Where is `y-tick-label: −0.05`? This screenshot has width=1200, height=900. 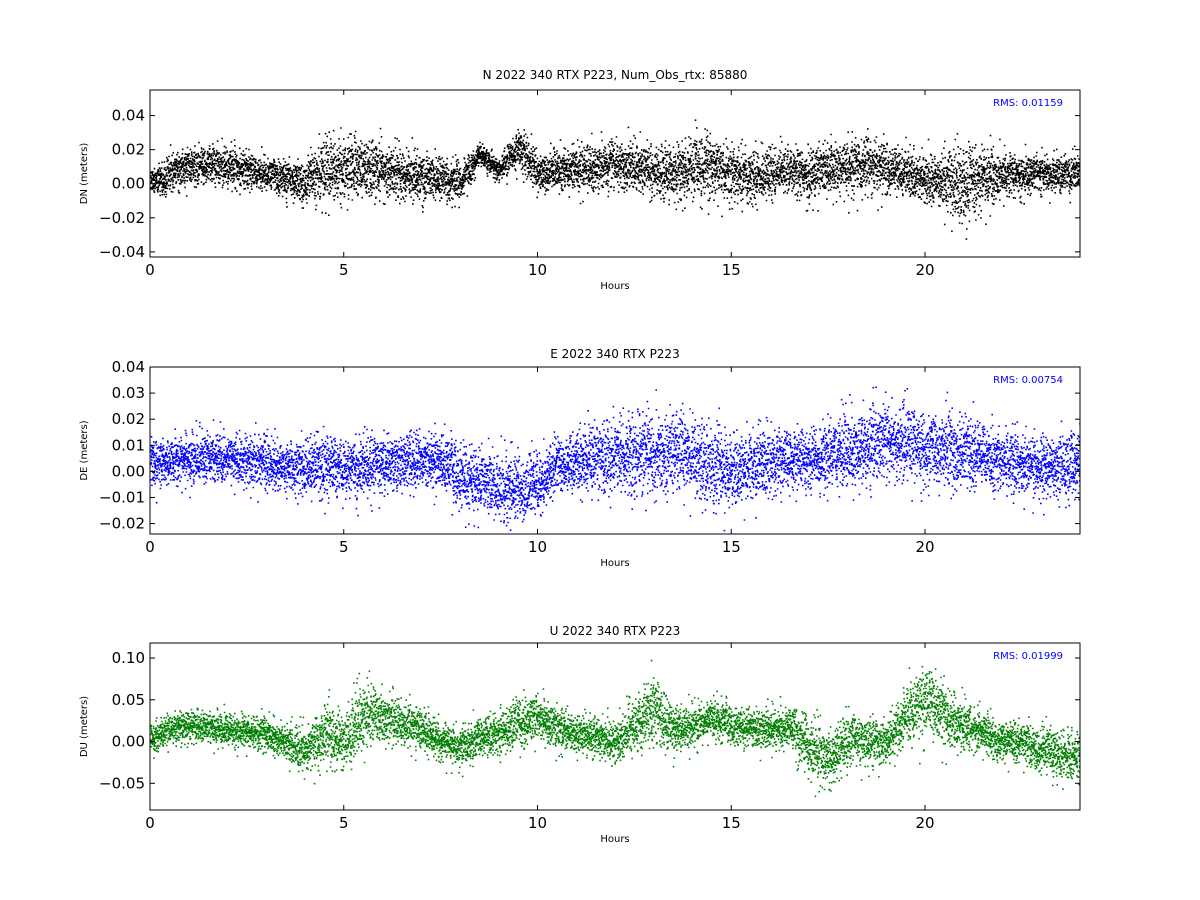 y-tick-label: −0.05 is located at coordinates (122, 783).